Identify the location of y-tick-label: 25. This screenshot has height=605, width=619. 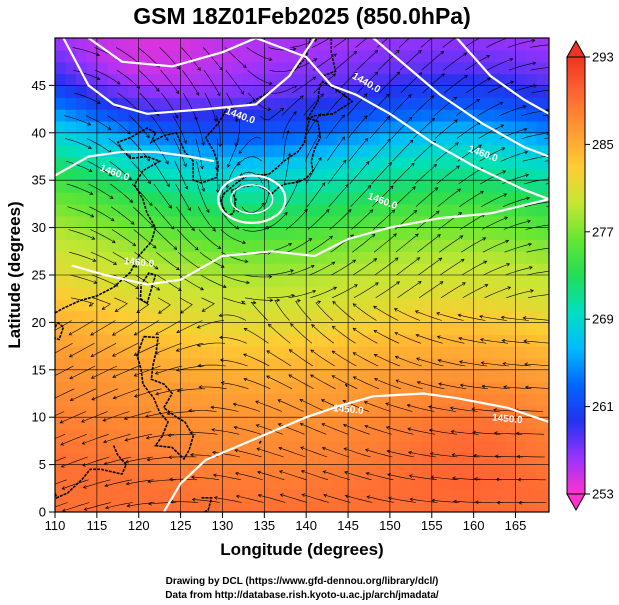
(39, 275).